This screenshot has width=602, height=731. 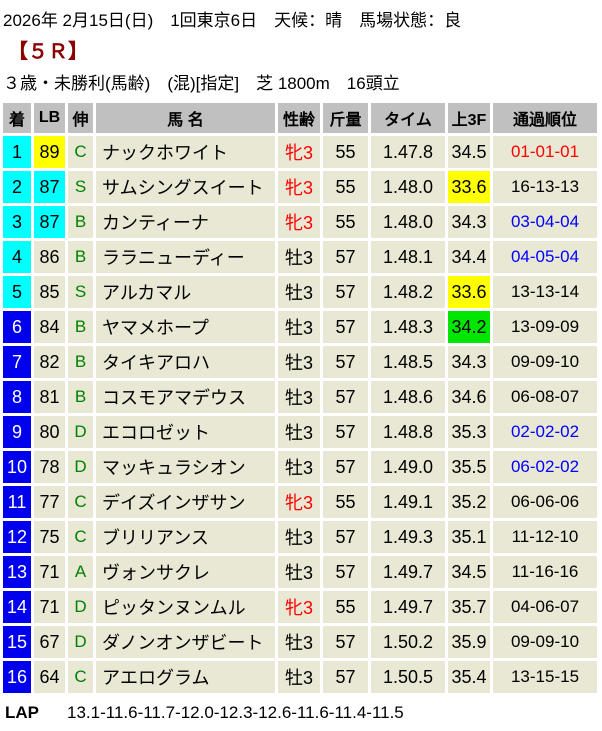 What do you see at coordinates (408, 432) in the screenshot?
I see `time-cell: 1.48.8` at bounding box center [408, 432].